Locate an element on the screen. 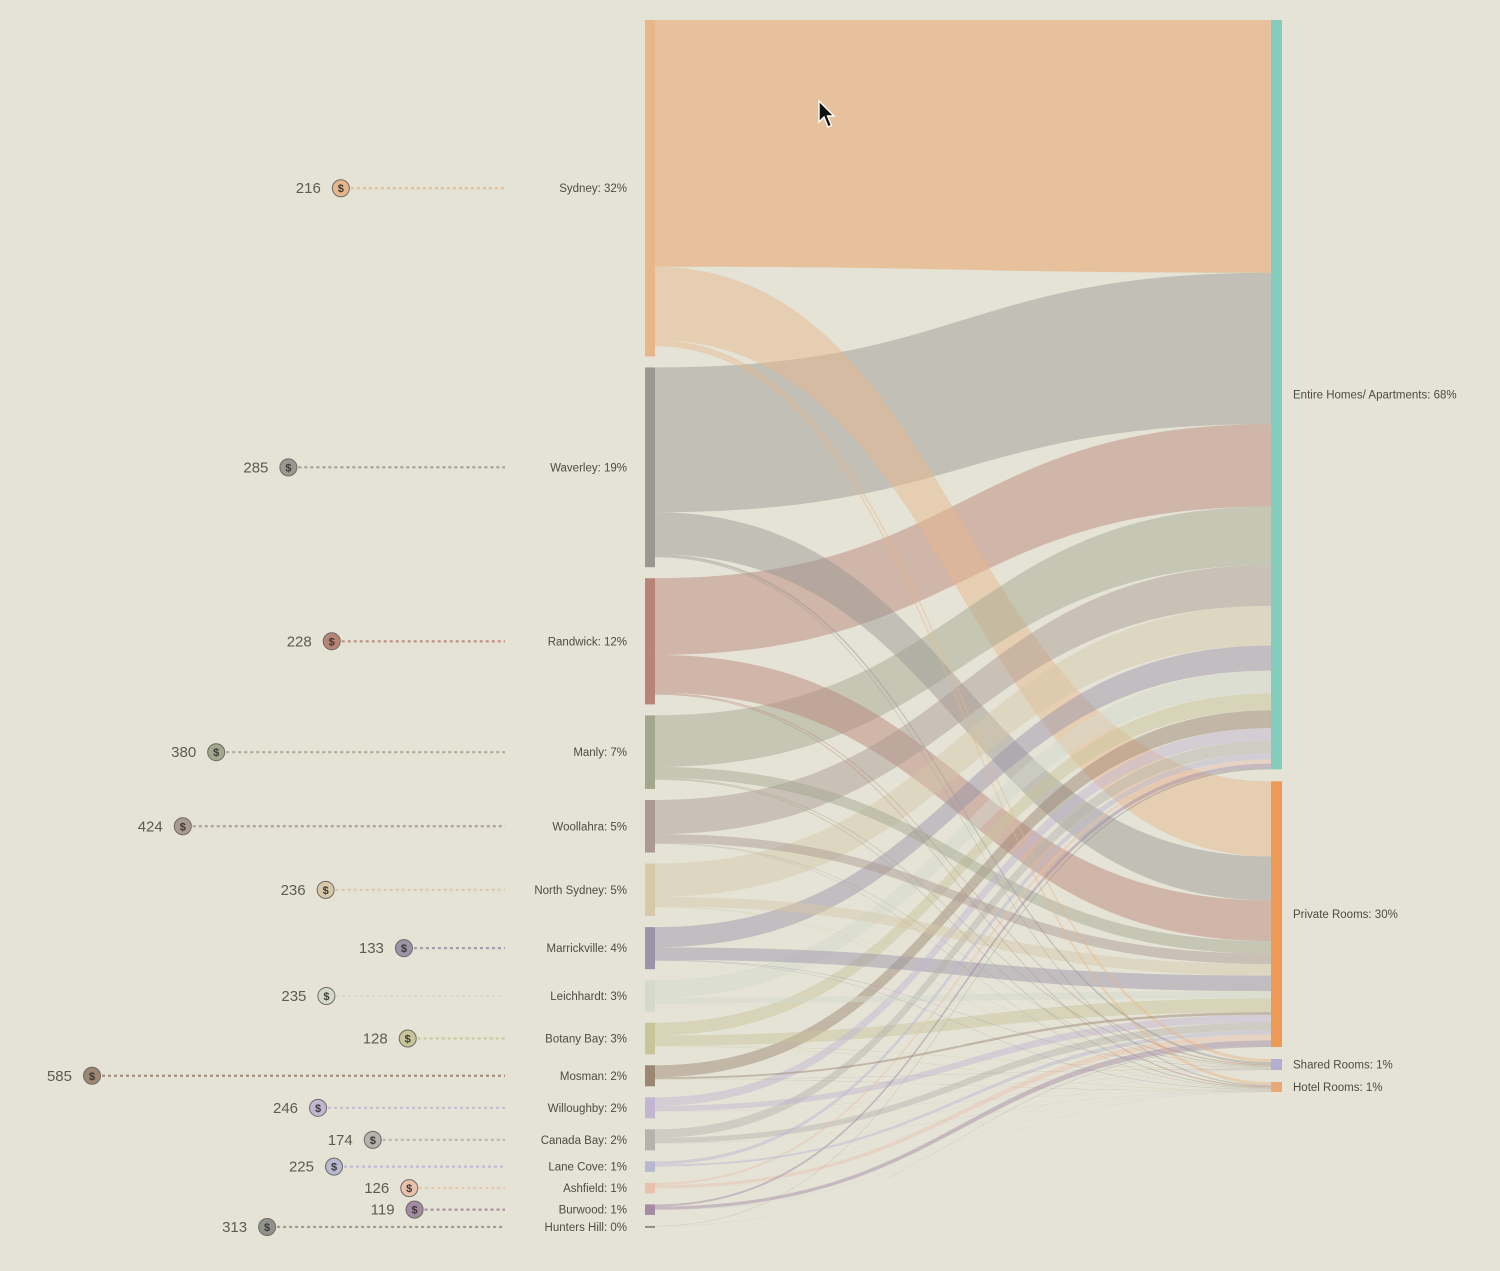 The height and width of the screenshot is (1271, 1500). flow-link-botany-bay-to-hotel-rooms is located at coordinates (963, 1068).